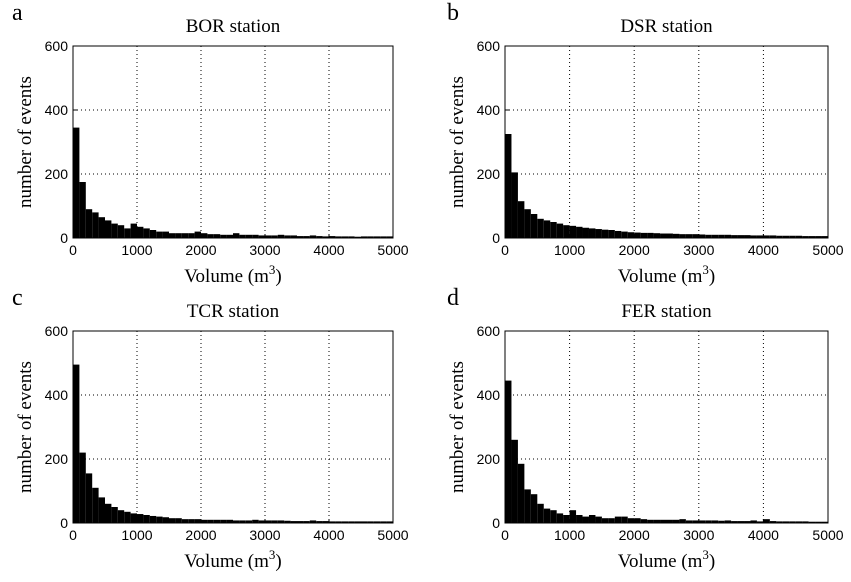 The image size is (851, 582). I want to click on panel-label: d, so click(453, 298).